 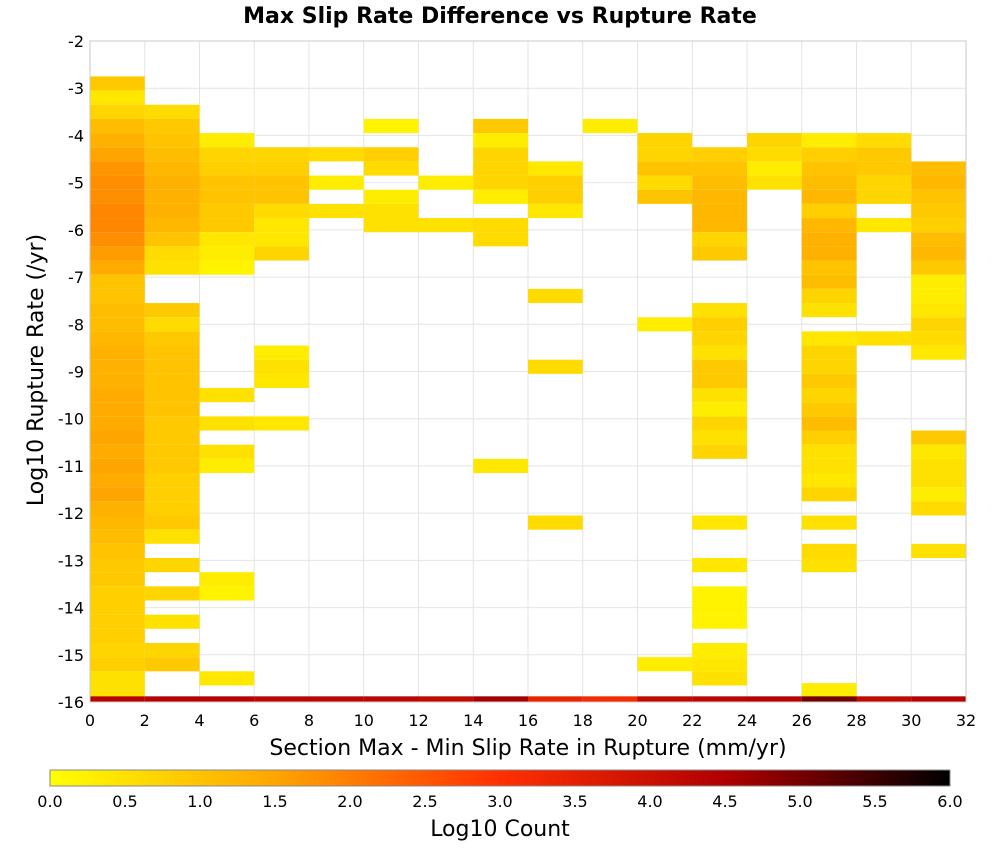 What do you see at coordinates (500, 16) in the screenshot?
I see `chart-title: Max Slip Rate Difference vs Rupture Rate` at bounding box center [500, 16].